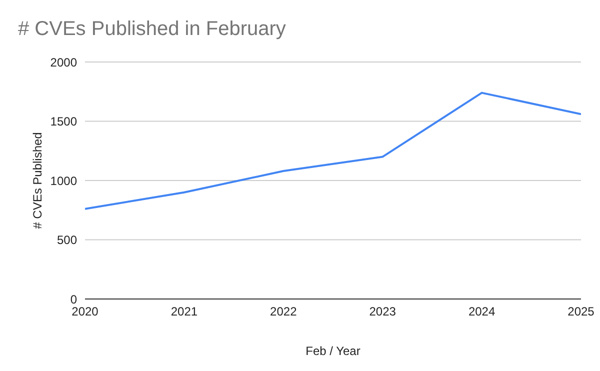 The image size is (600, 371). I want to click on x-tick-label: 2022, so click(284, 311).